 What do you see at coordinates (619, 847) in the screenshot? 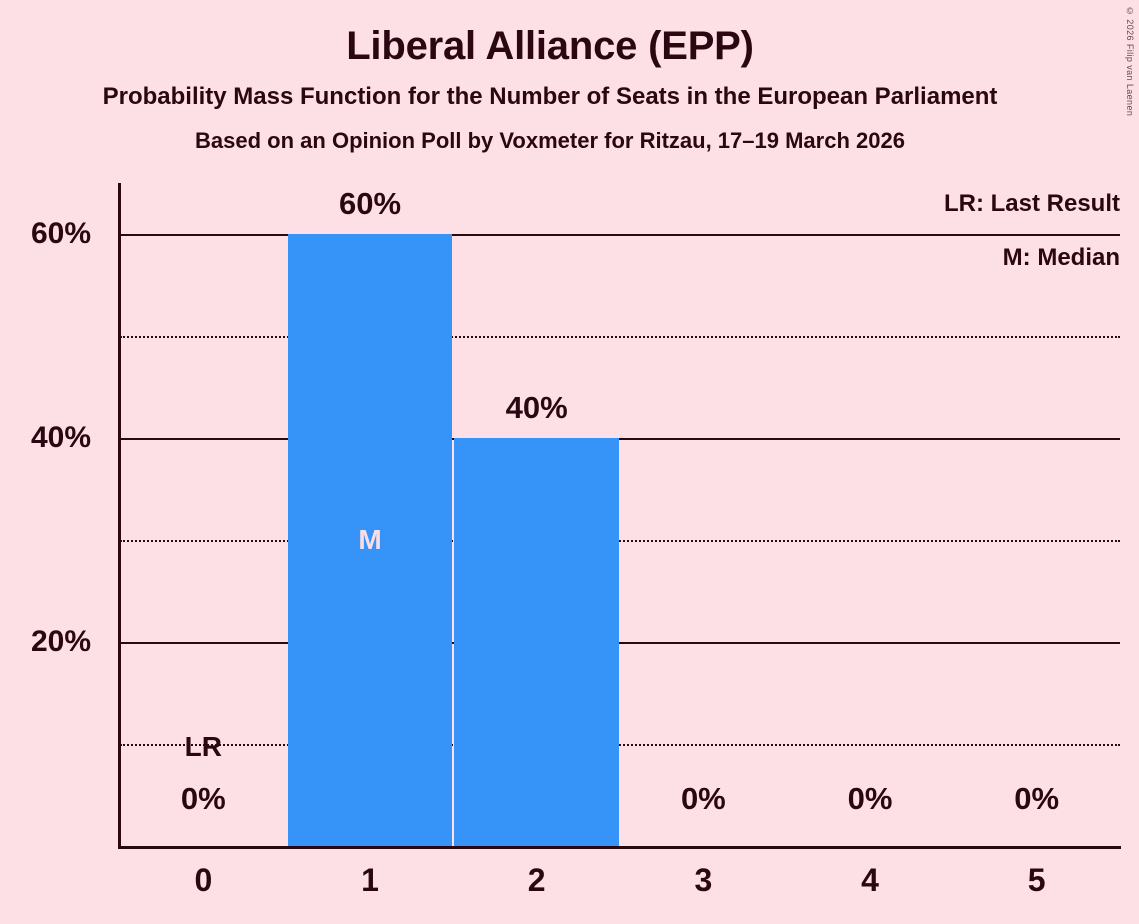
I see `x-axis-spine` at bounding box center [619, 847].